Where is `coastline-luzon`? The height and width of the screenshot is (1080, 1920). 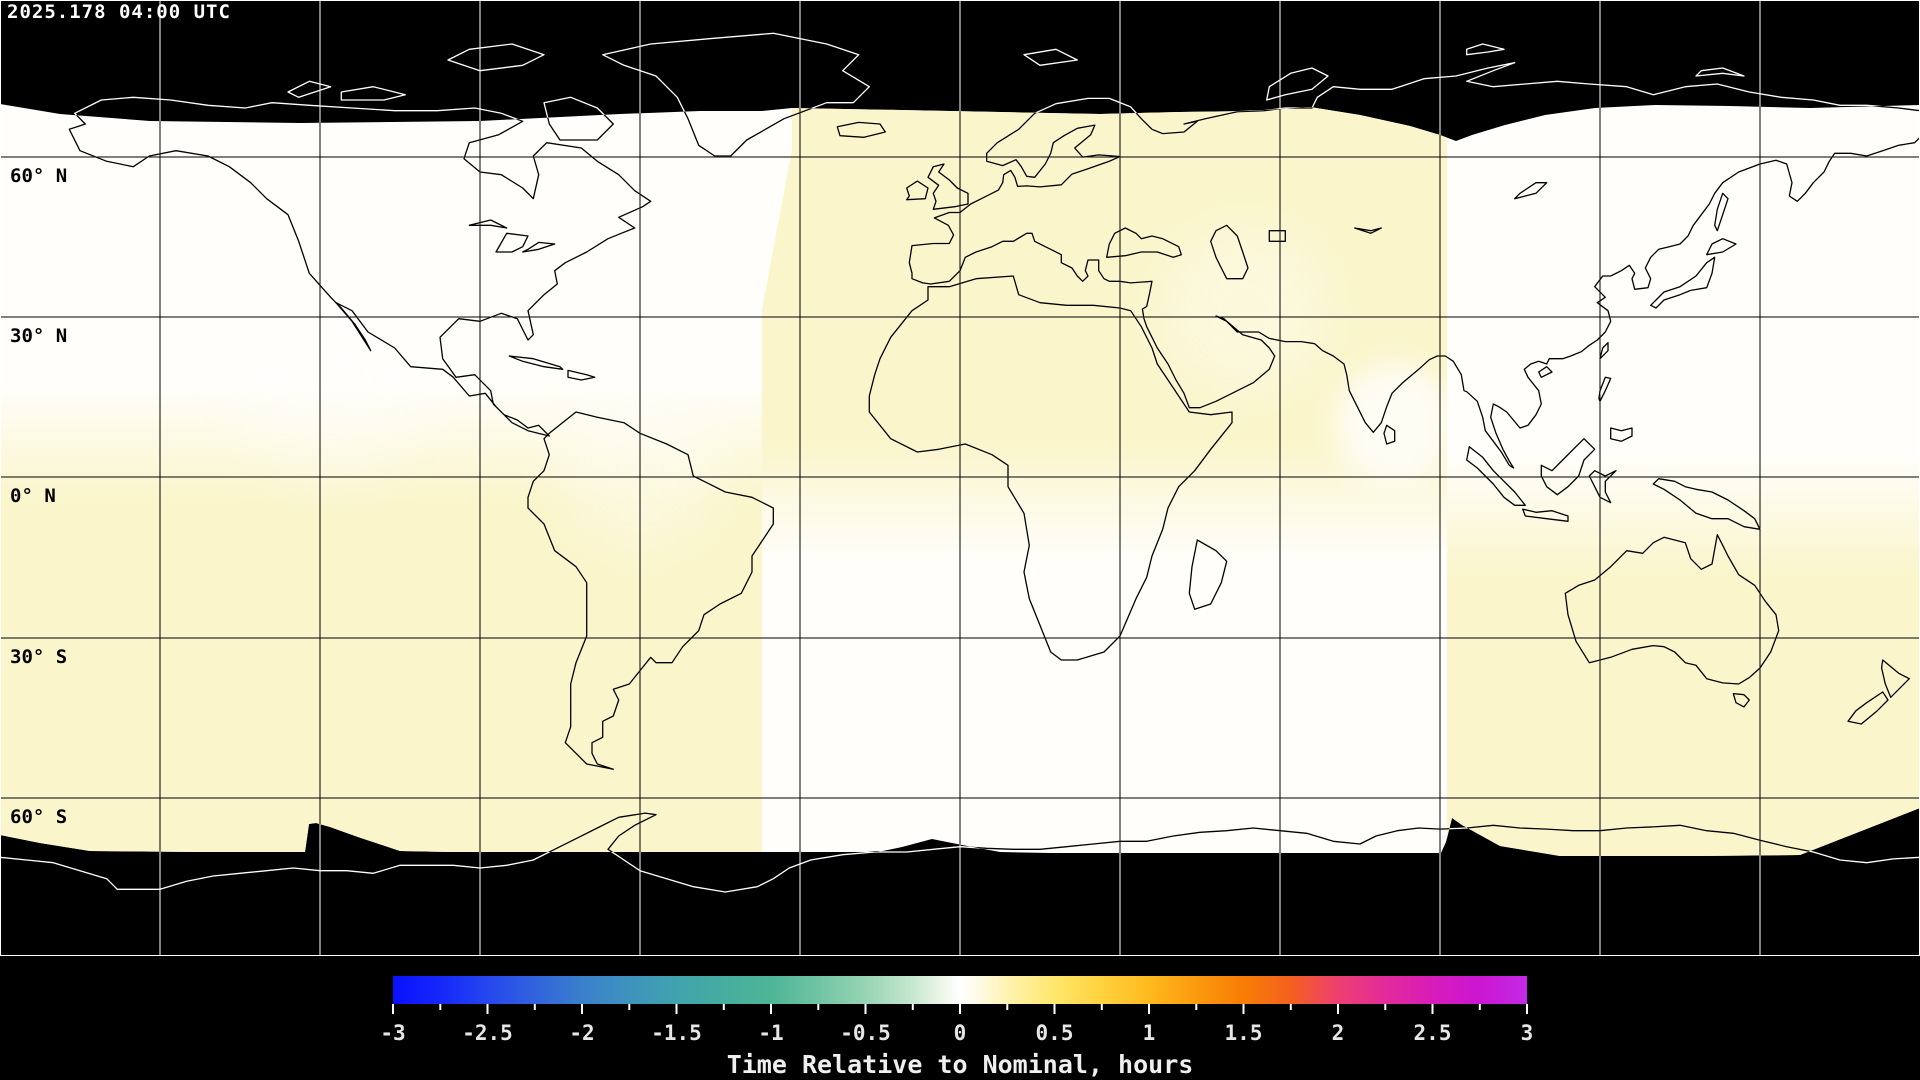 coastline-luzon is located at coordinates (1605, 389).